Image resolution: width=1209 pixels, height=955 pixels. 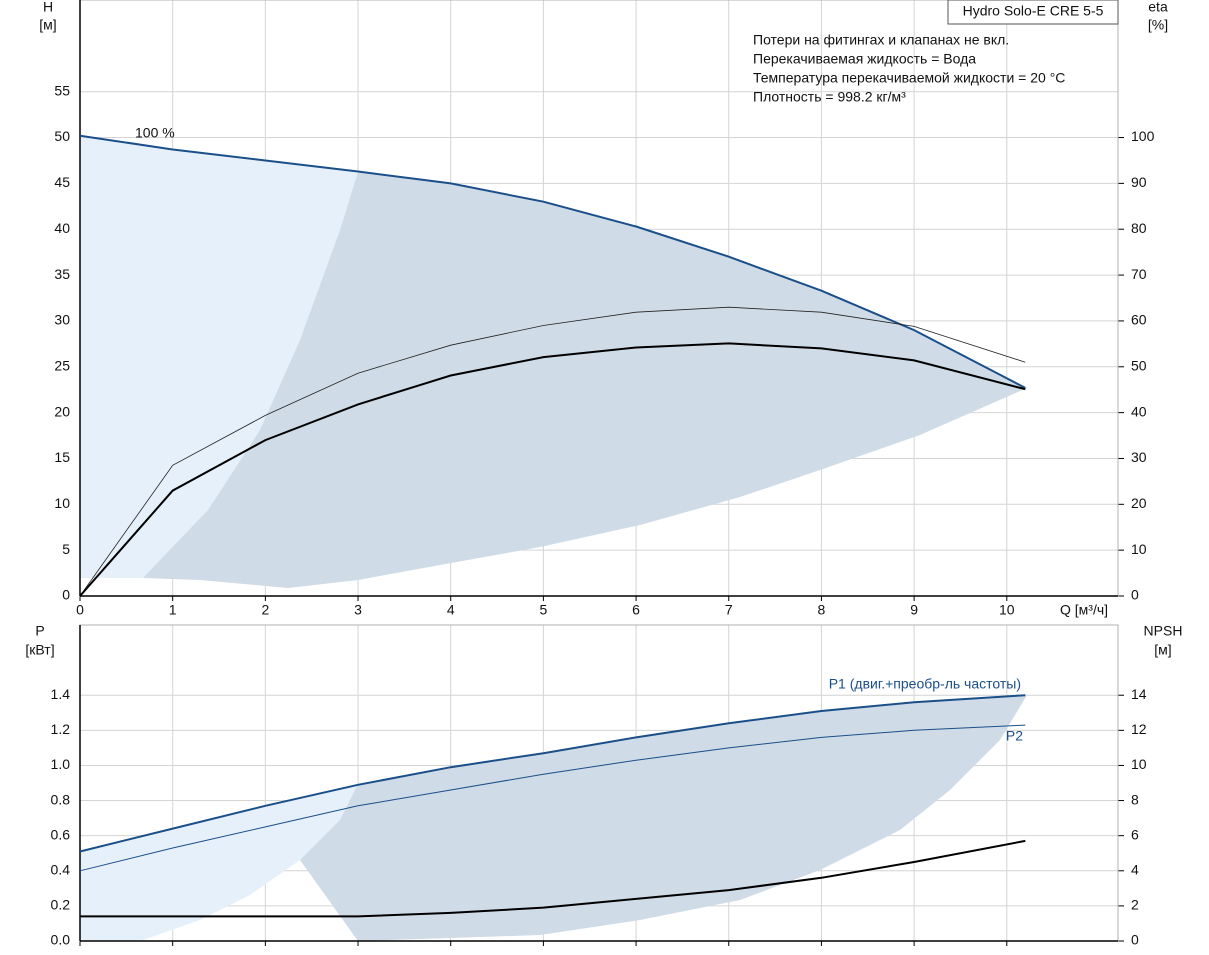 What do you see at coordinates (1158, 25) in the screenshot?
I see `y2-axis-unit: [%]` at bounding box center [1158, 25].